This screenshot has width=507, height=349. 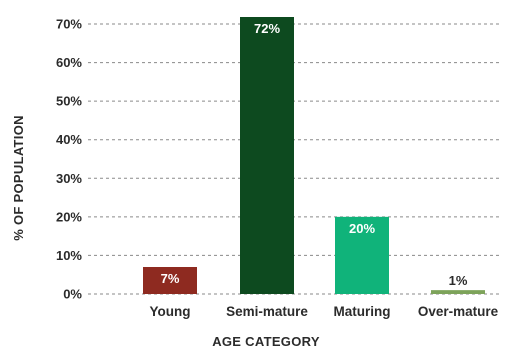 I want to click on y-tick-label: 70%, so click(x=69, y=24).